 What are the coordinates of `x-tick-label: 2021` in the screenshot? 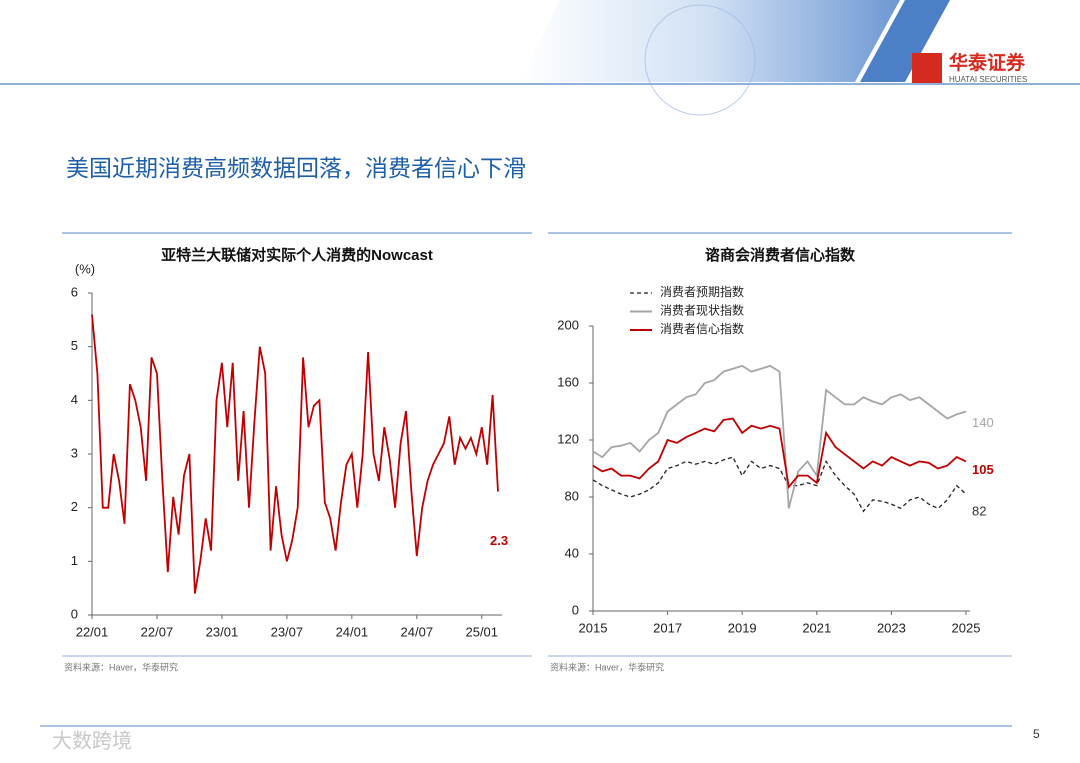 It's located at (816, 627).